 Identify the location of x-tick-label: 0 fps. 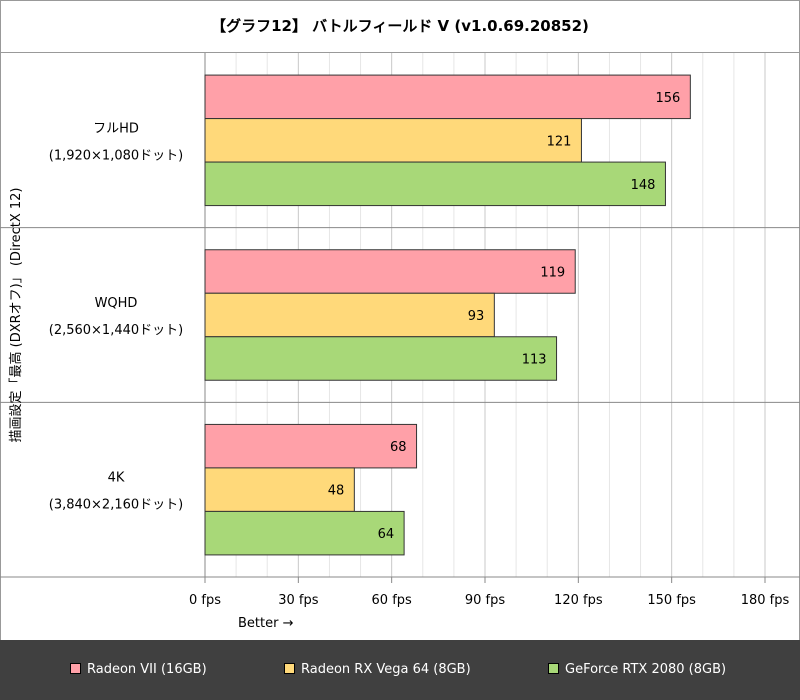
(205, 600).